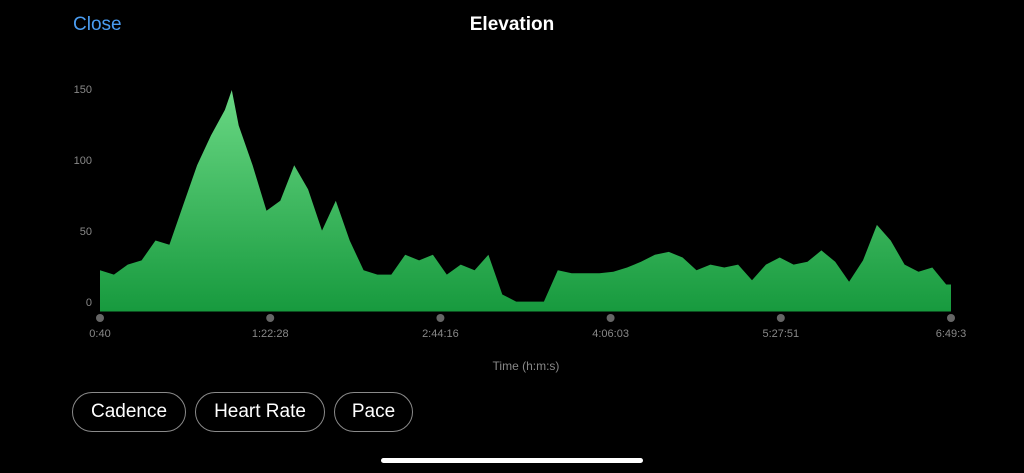  I want to click on close-button: Close, so click(97, 24).